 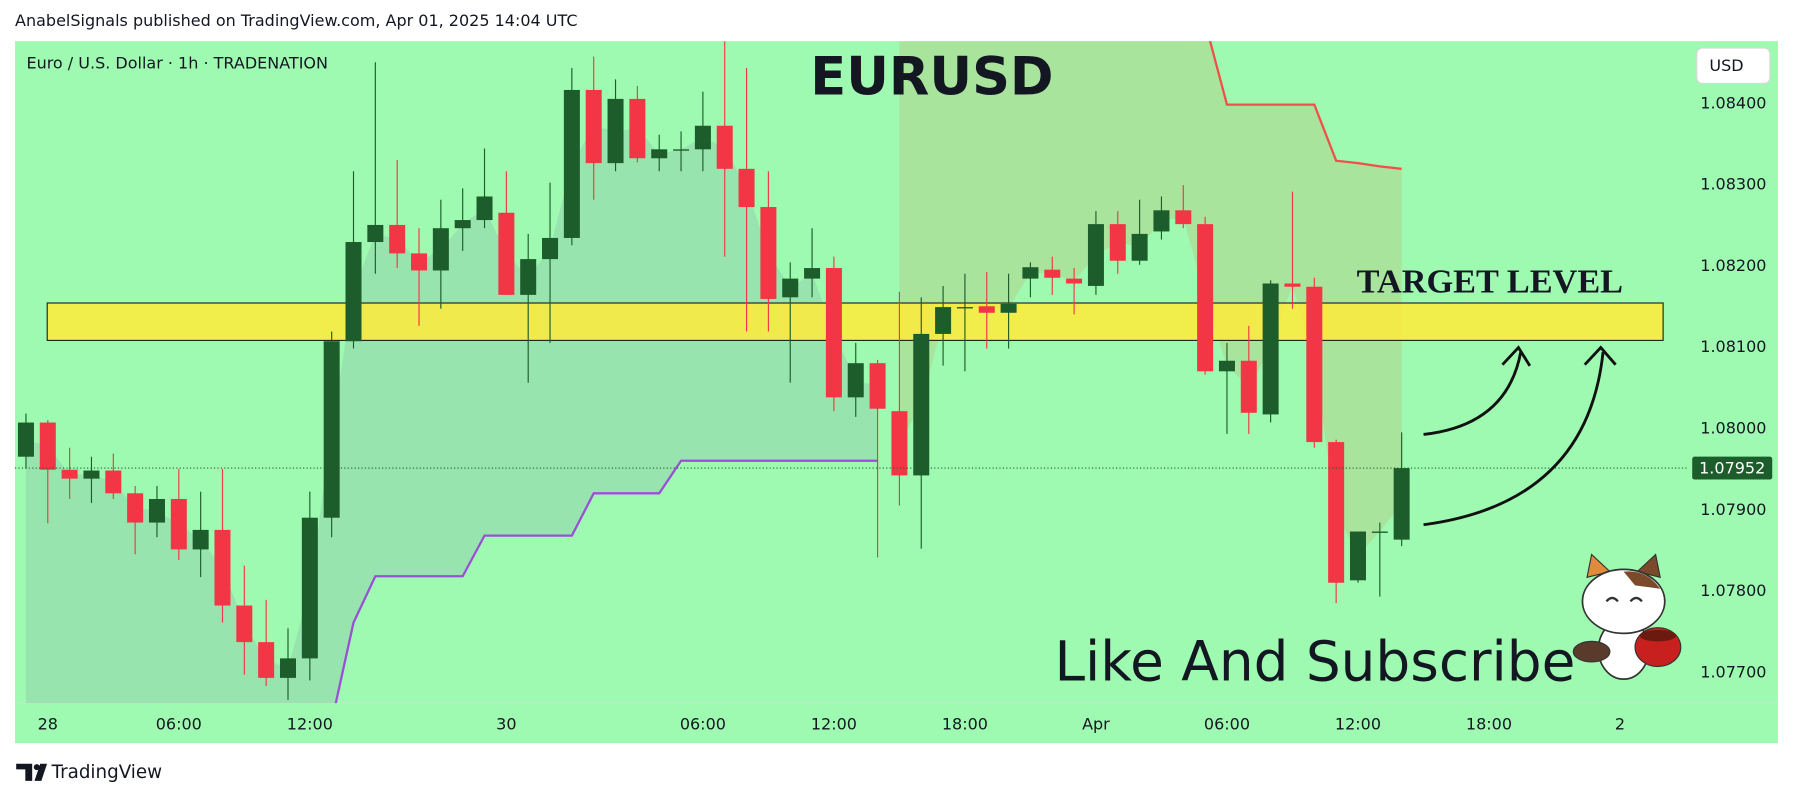 What do you see at coordinates (48, 723) in the screenshot?
I see `x-tick-label: 28` at bounding box center [48, 723].